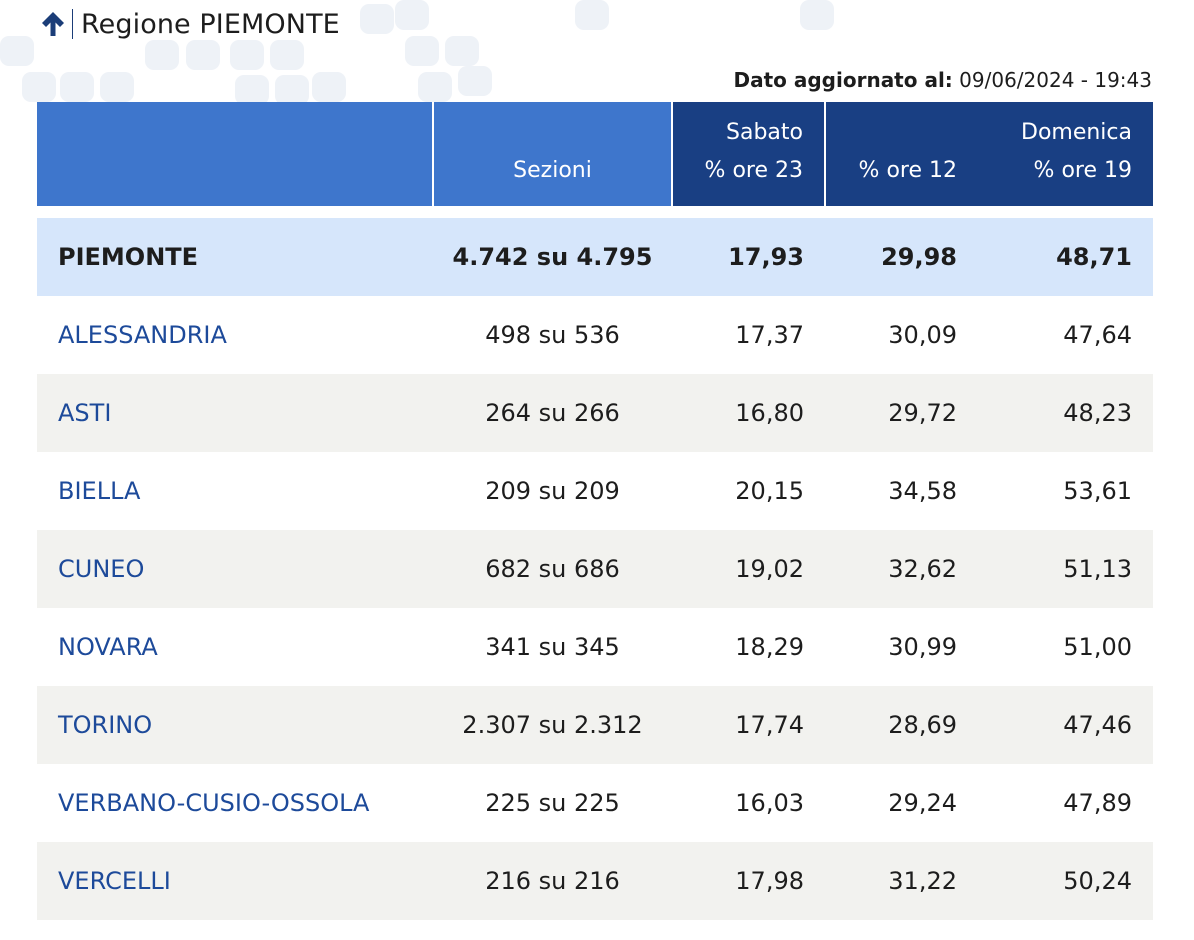  What do you see at coordinates (907, 170) in the screenshot?
I see `header-domenica-12-label: % ore 12` at bounding box center [907, 170].